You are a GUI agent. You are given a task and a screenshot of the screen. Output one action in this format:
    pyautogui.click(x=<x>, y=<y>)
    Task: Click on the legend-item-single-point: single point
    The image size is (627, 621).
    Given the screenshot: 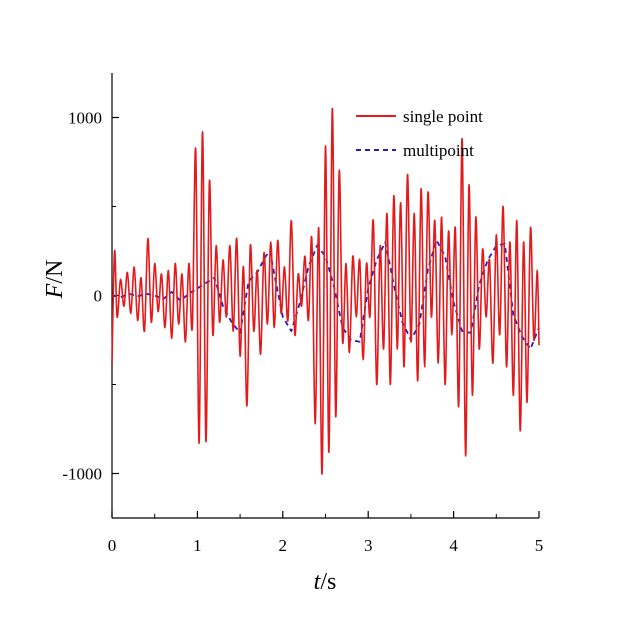 What is the action you would take?
    pyautogui.click(x=419, y=116)
    